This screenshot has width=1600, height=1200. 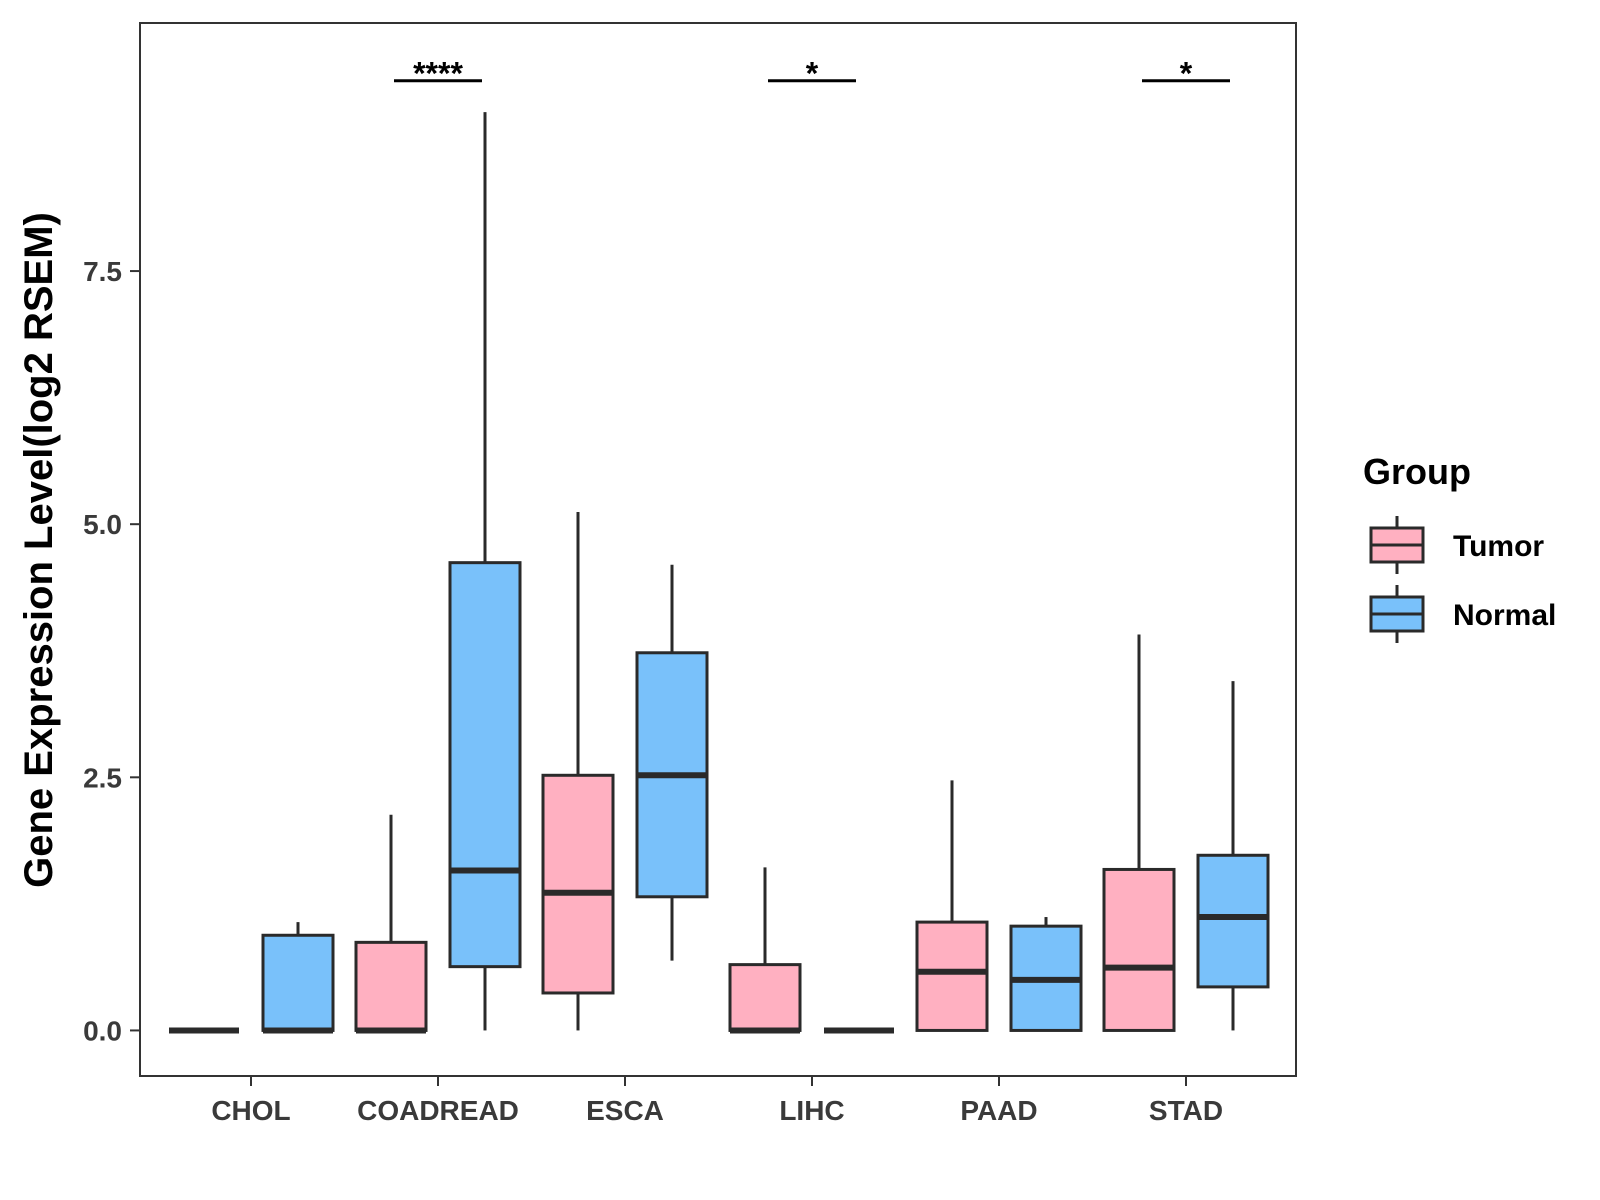 I want to click on legend-item-tumor: Tumor, so click(x=1456, y=545).